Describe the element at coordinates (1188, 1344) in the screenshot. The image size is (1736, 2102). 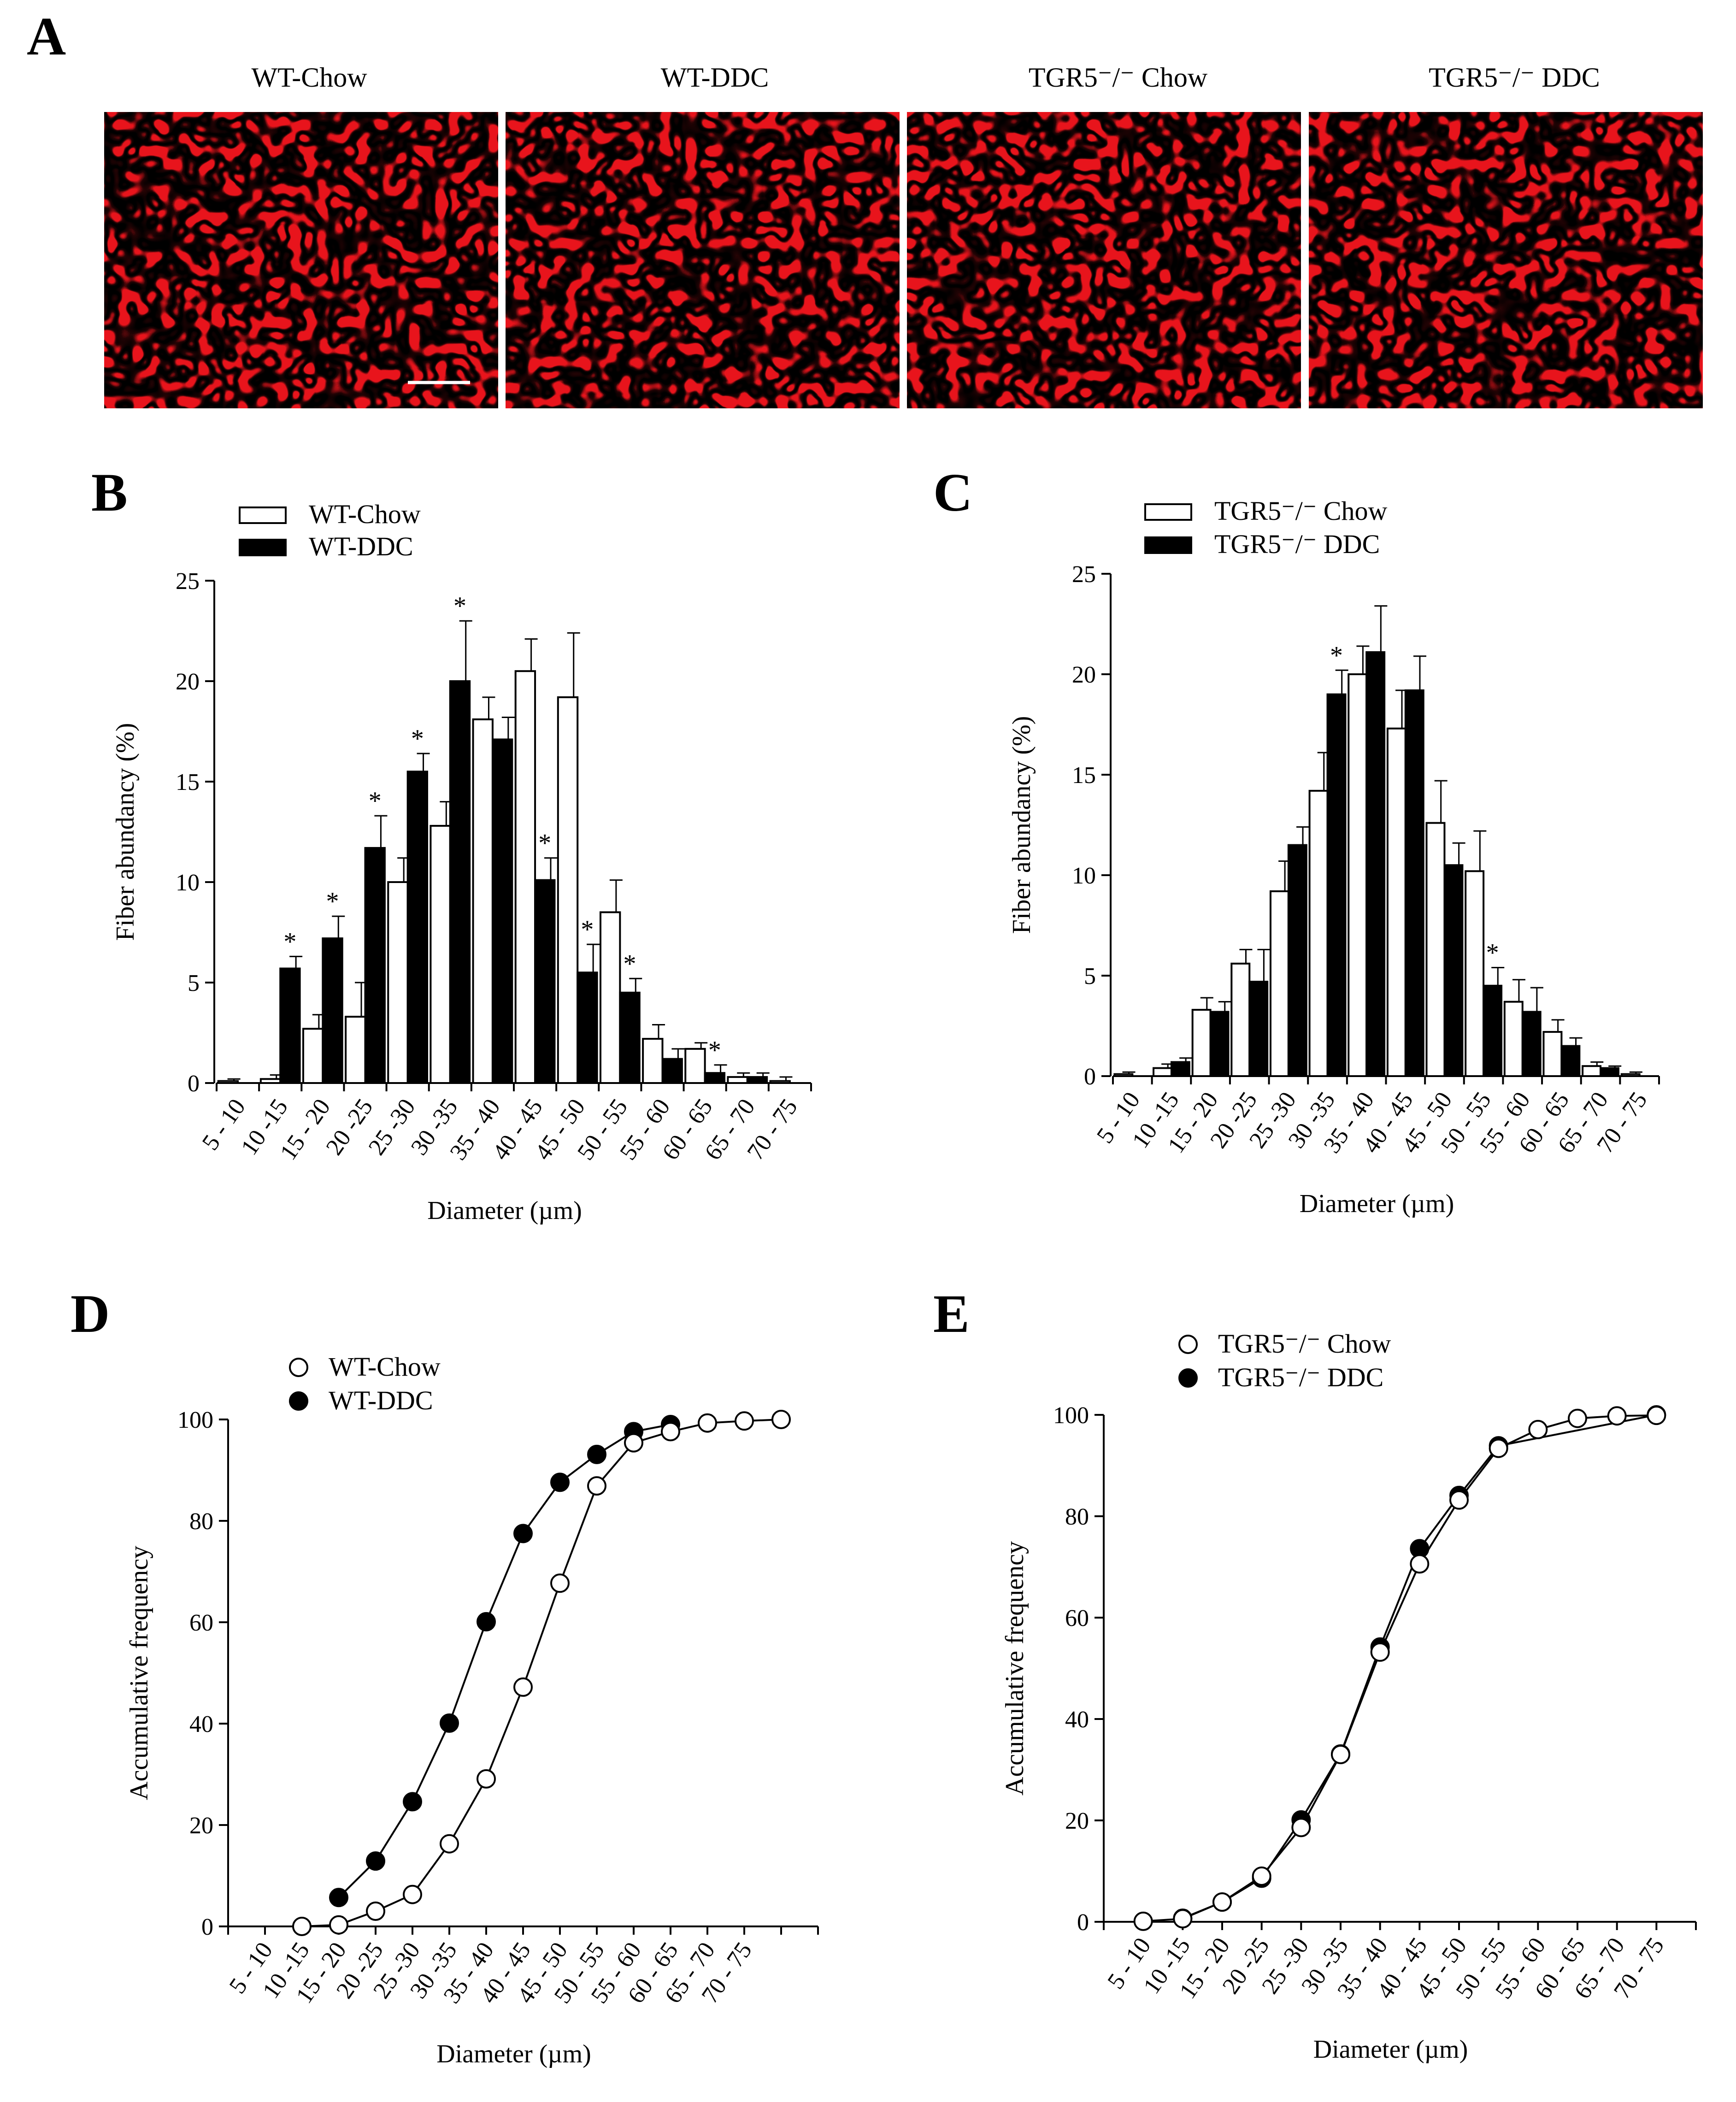
I see `legend-marker-open` at that location.